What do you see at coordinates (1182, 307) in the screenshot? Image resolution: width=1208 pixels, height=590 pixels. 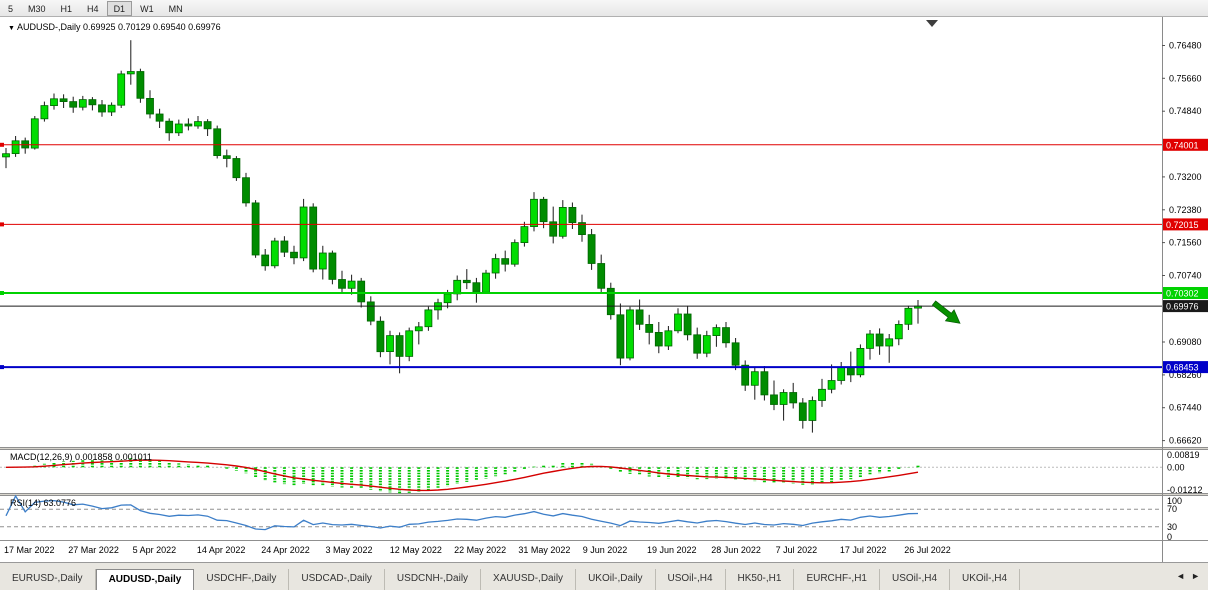 I see `svg-text: 0.69976` at bounding box center [1182, 307].